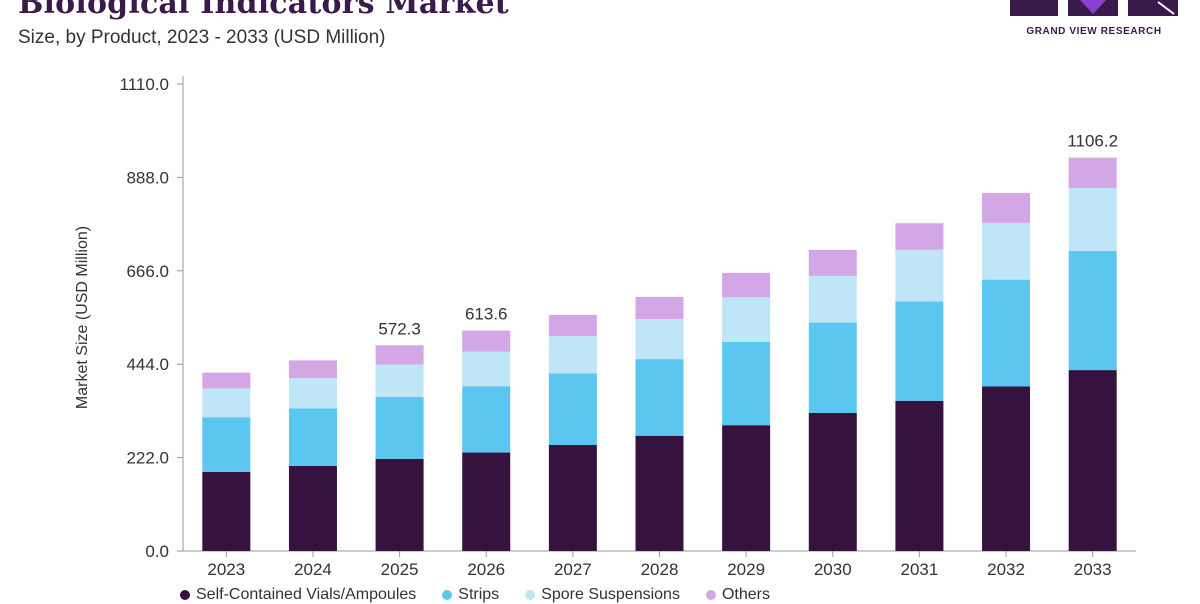 This screenshot has width=1200, height=604. What do you see at coordinates (313, 569) in the screenshot?
I see `x-tick-label: 2024` at bounding box center [313, 569].